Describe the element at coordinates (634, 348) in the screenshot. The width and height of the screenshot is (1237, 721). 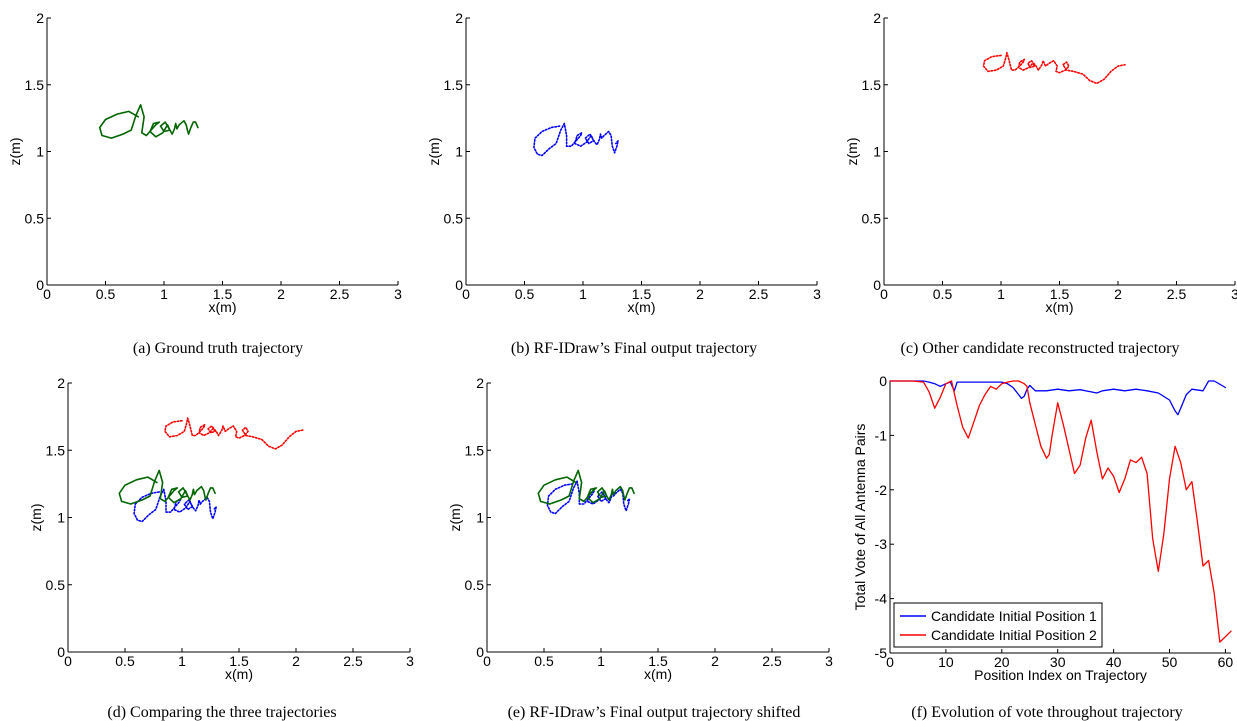
I see `subplot-caption: (b) RF-IDraw’s Final output trajectory` at that location.